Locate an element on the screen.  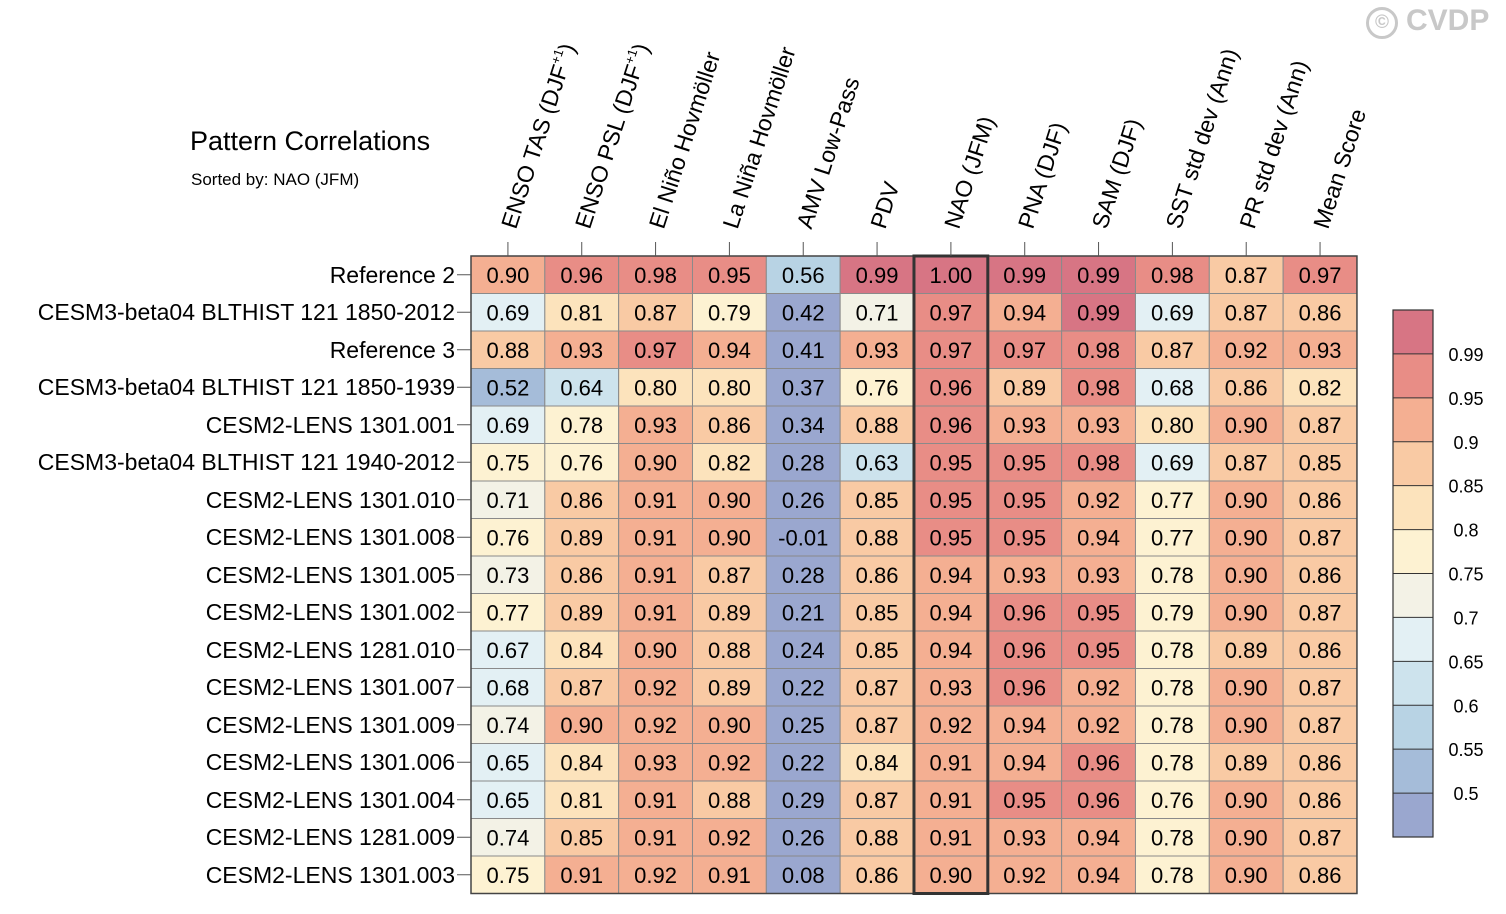
cell-value: 0.69 is located at coordinates (1172, 312).